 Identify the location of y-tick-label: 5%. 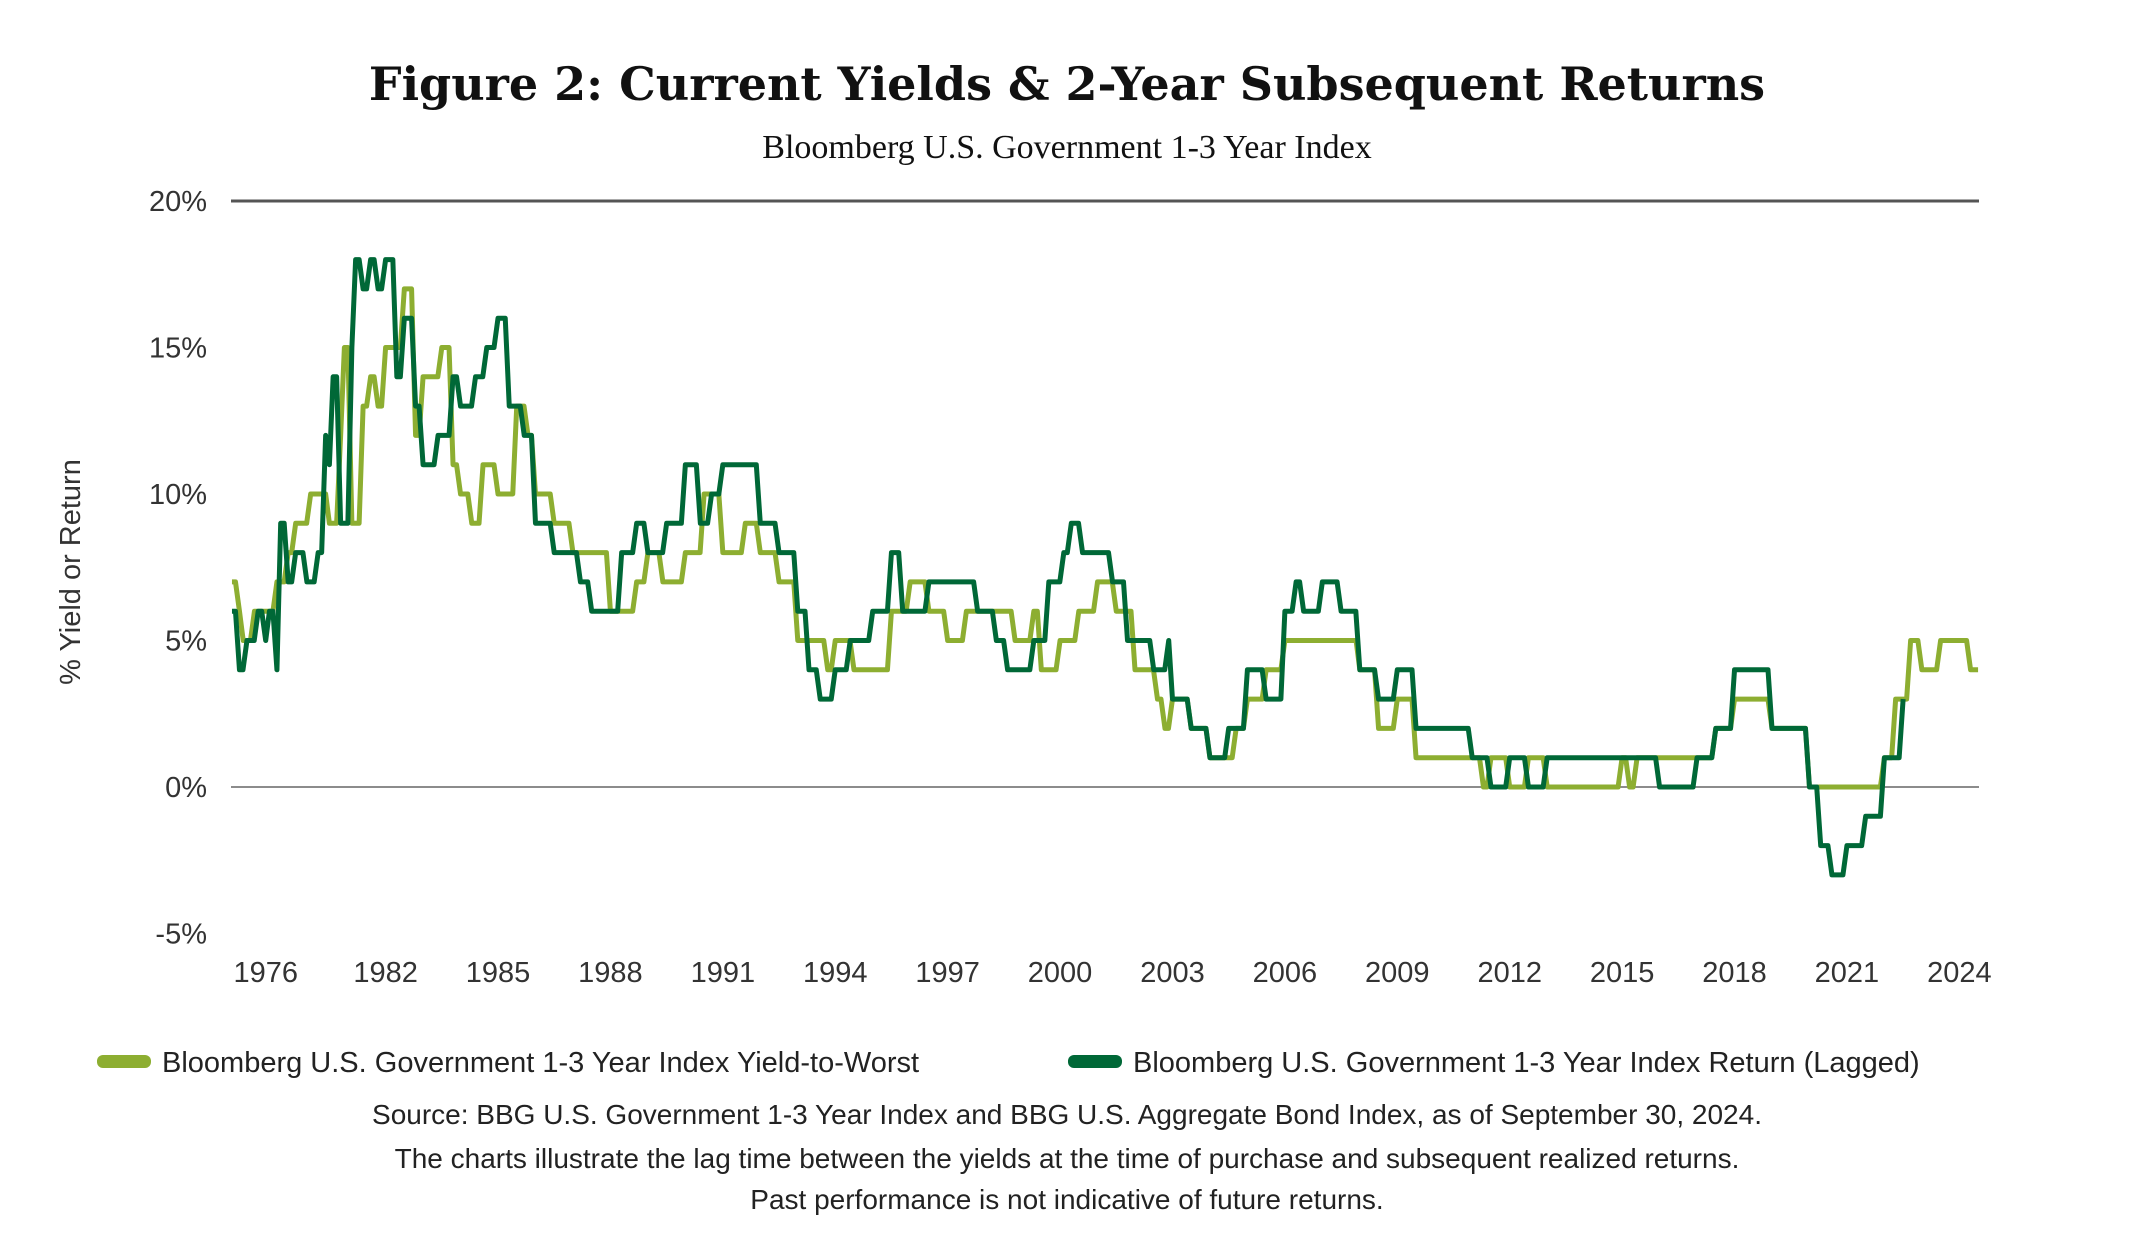
(186, 642).